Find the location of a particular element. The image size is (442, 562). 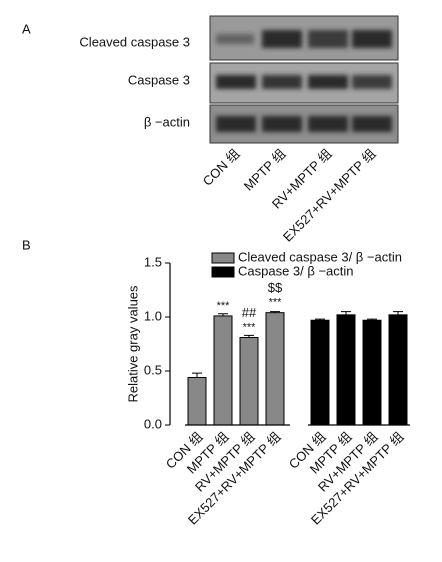

blot-row-label: β −actin is located at coordinates (167, 121).